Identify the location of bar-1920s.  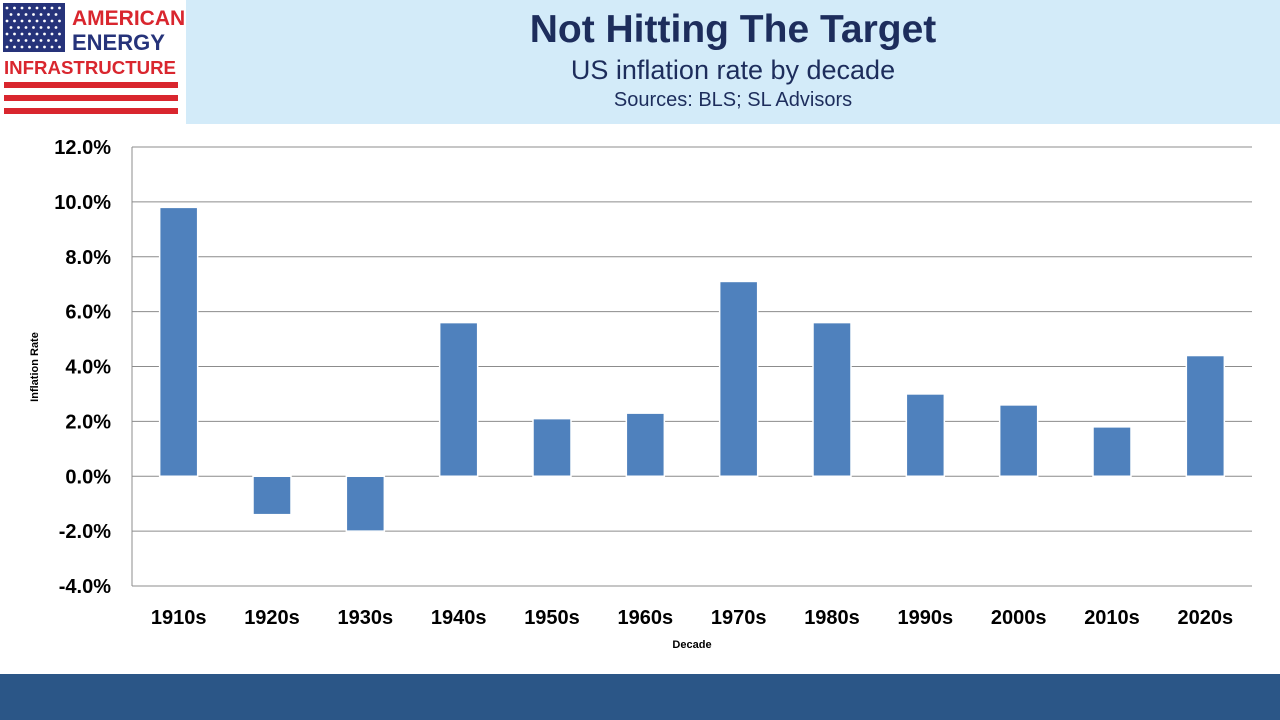
(272, 495).